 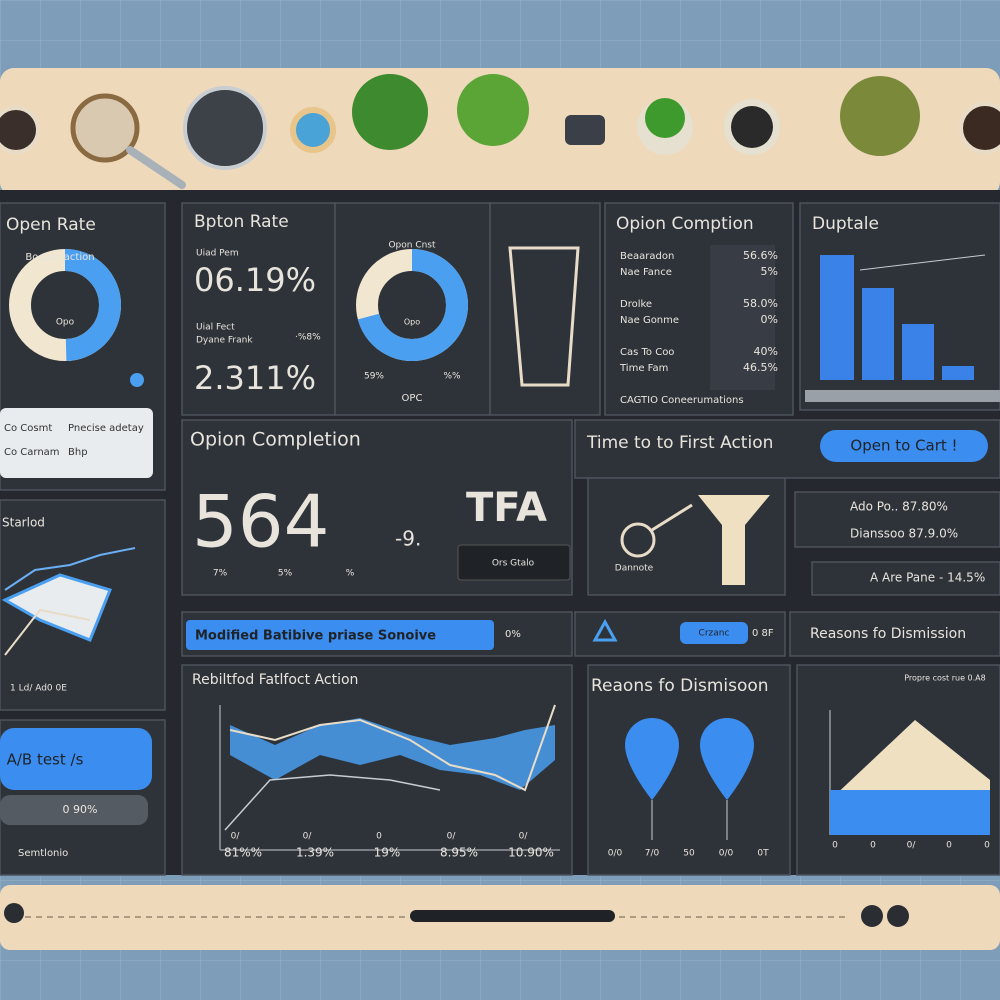 What do you see at coordinates (275, 680) in the screenshot?
I see `panel-title: Rebiltfod Fatlfoct Action` at bounding box center [275, 680].